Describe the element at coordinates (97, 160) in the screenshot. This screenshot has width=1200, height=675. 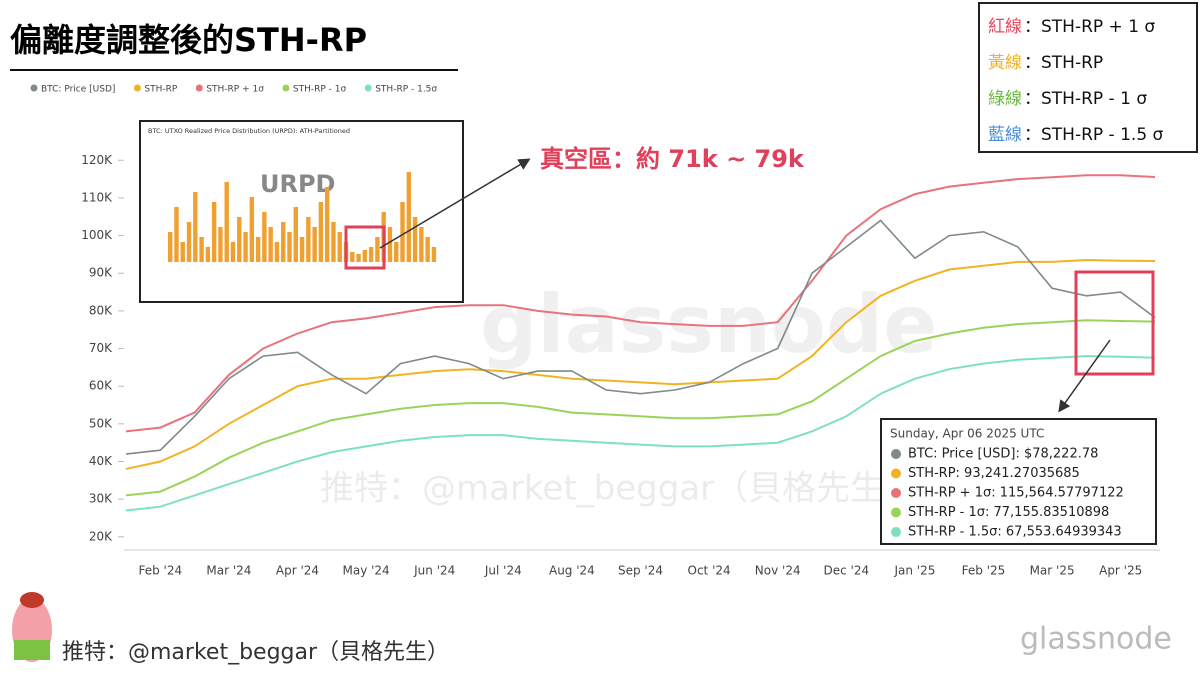
I see `y-tick-label: 120K` at that location.